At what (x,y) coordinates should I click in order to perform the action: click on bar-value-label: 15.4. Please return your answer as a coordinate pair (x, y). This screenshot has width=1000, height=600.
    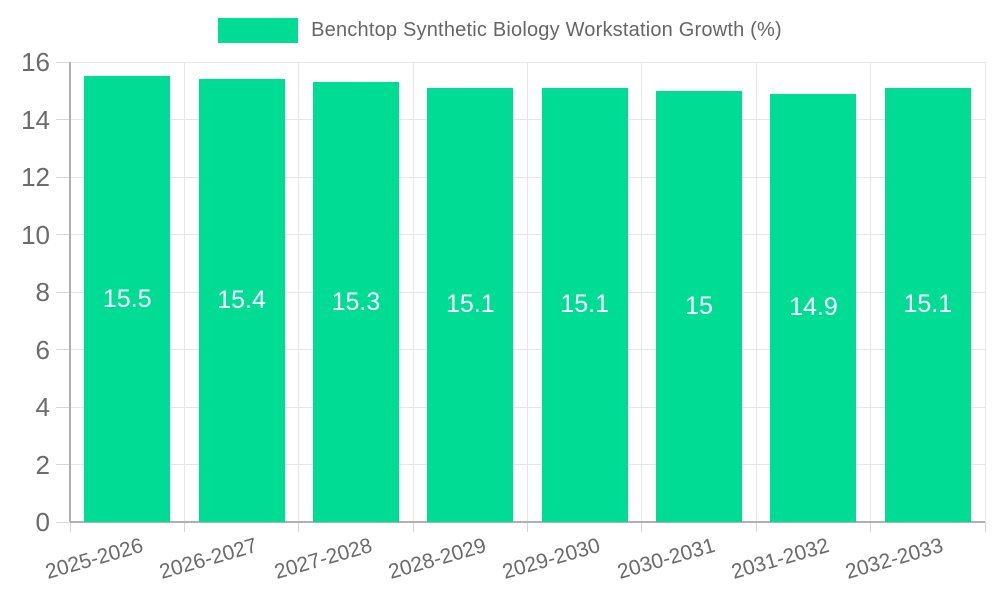
    Looking at the image, I should click on (241, 300).